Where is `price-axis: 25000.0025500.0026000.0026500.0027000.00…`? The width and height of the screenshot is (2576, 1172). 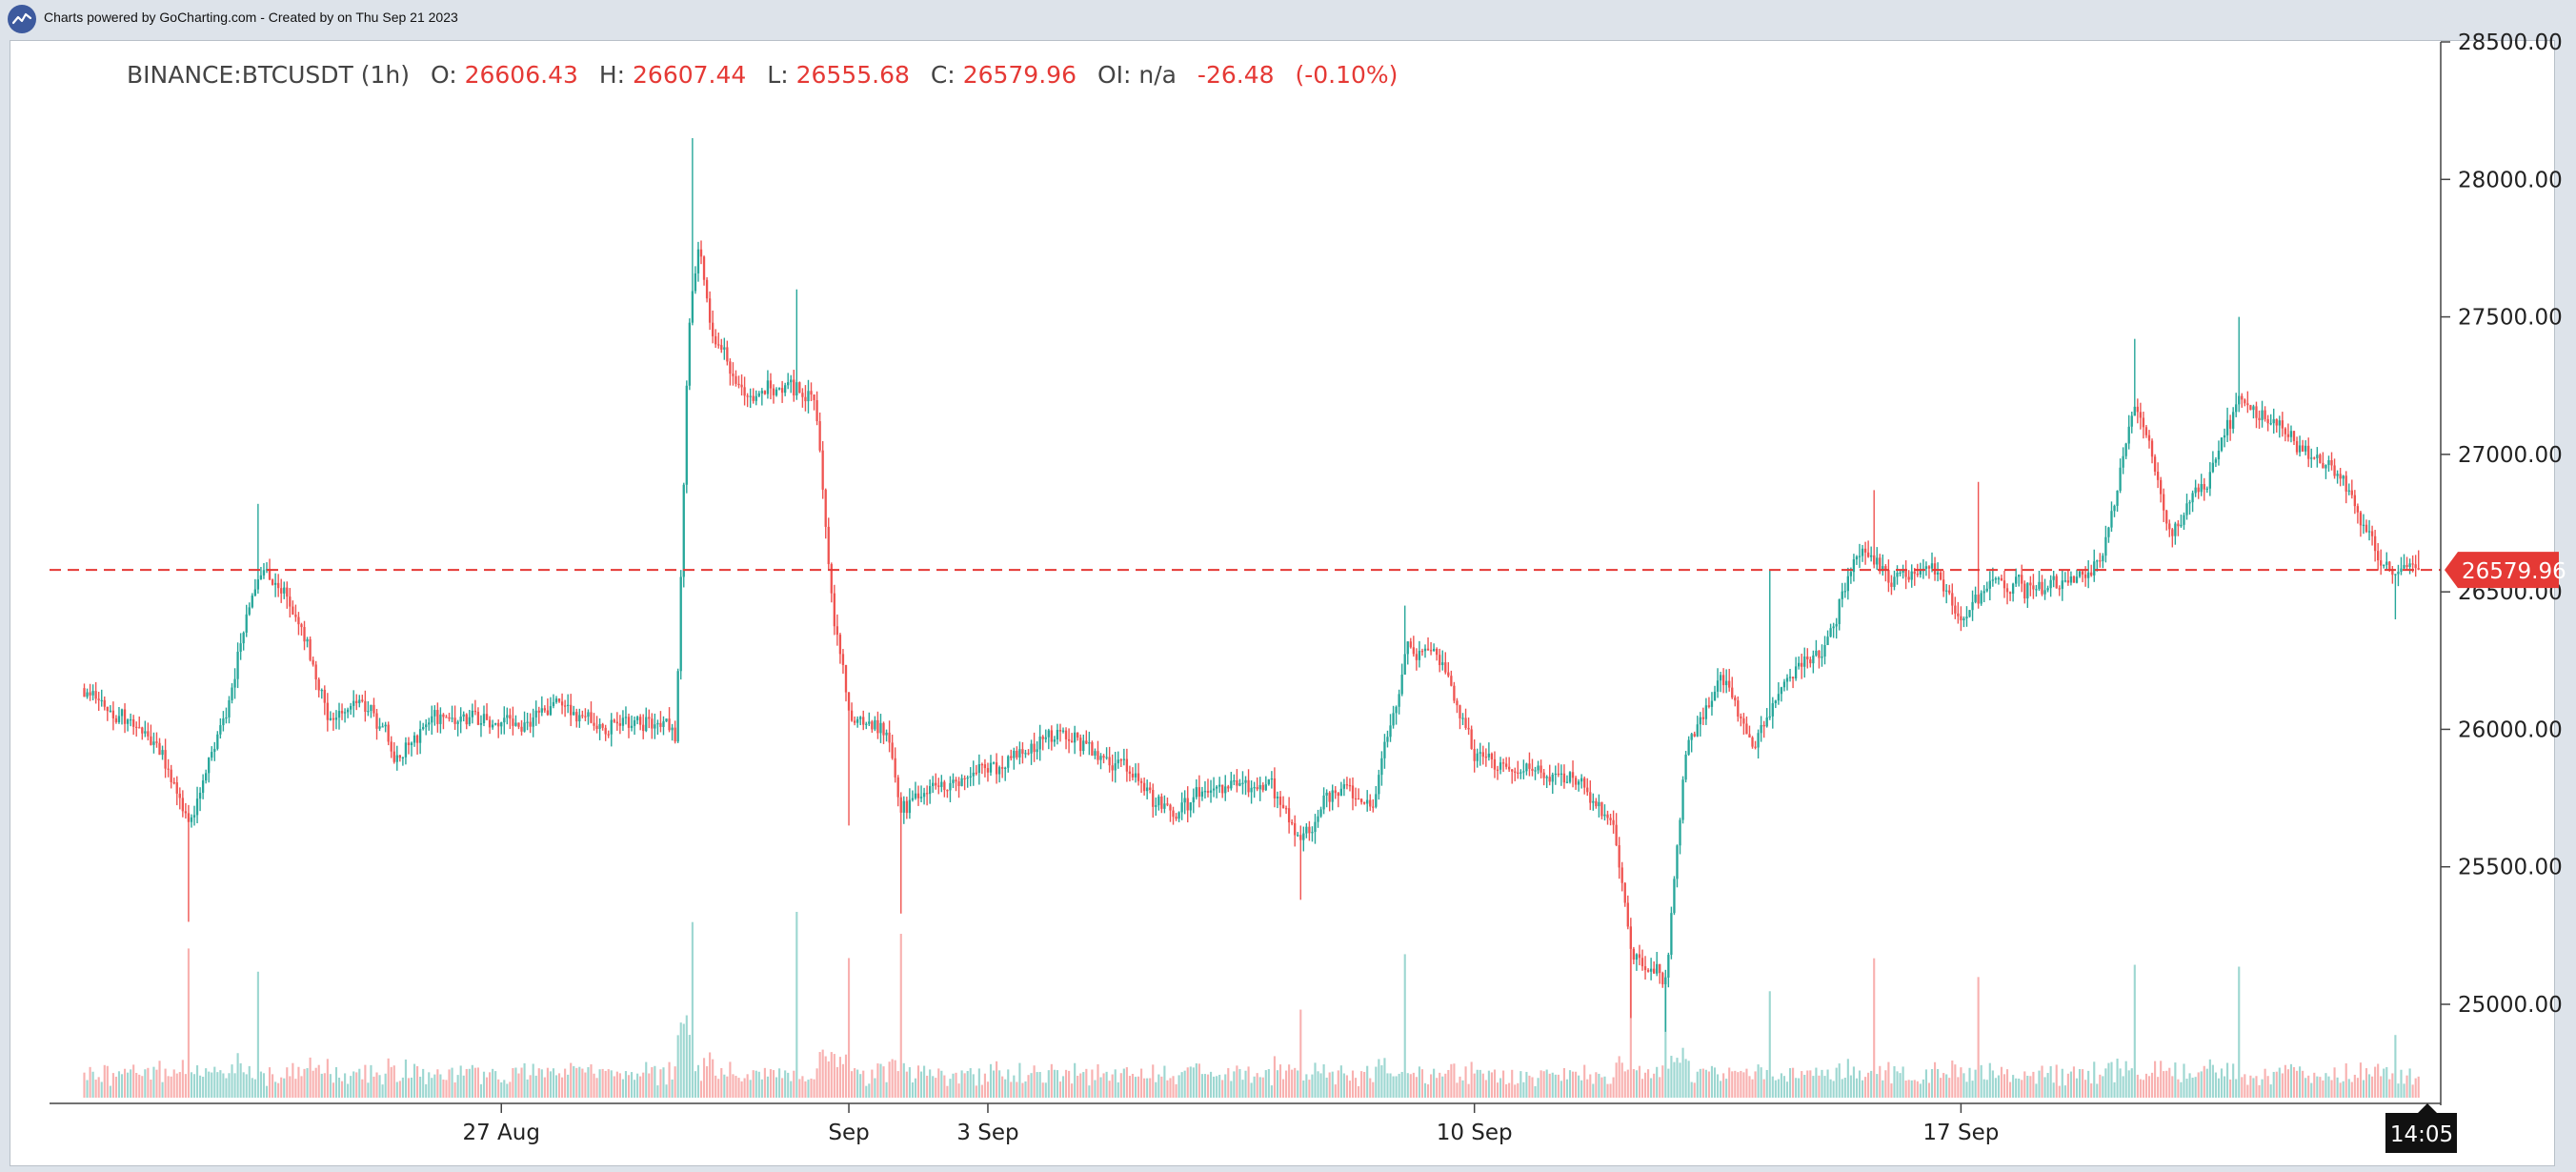 price-axis: 25000.0025500.0026000.0026500.0027000.00… is located at coordinates (2502, 524).